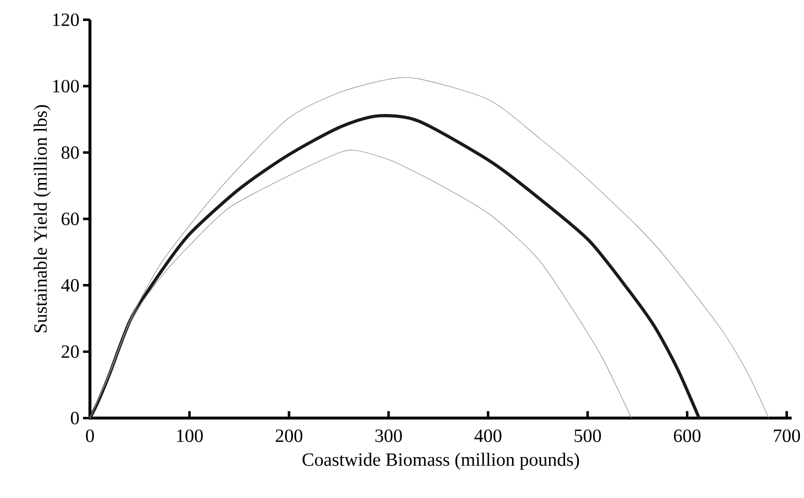 The height and width of the screenshot is (498, 804). Describe the element at coordinates (787, 435) in the screenshot. I see `x-tick-label: 700` at that location.